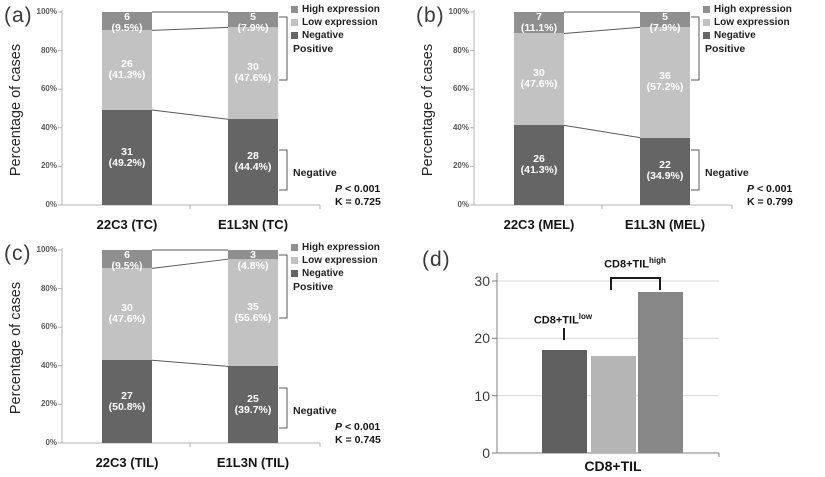 Image resolution: width=825 pixels, height=477 pixels. I want to click on bar-segment-low-expression: 26 (41.3%), so click(127, 70).